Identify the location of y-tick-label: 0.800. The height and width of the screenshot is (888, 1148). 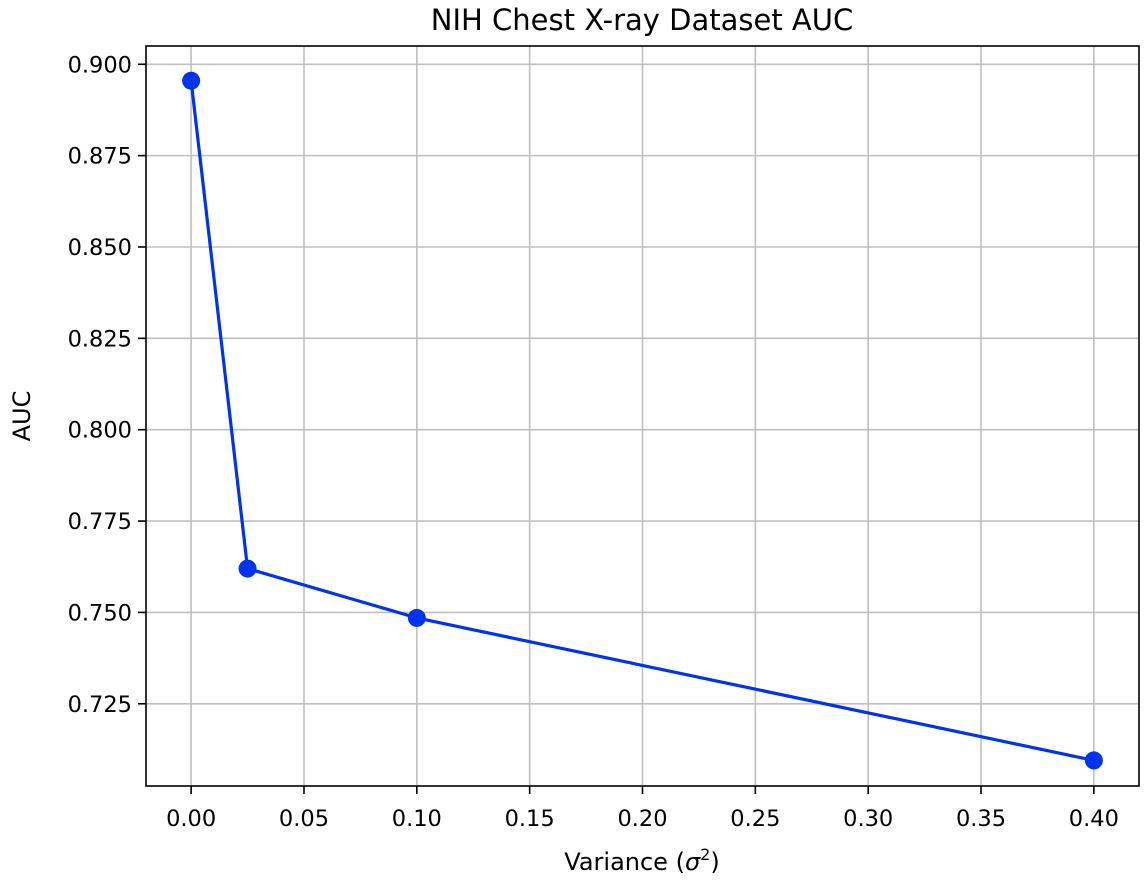
(100, 431).